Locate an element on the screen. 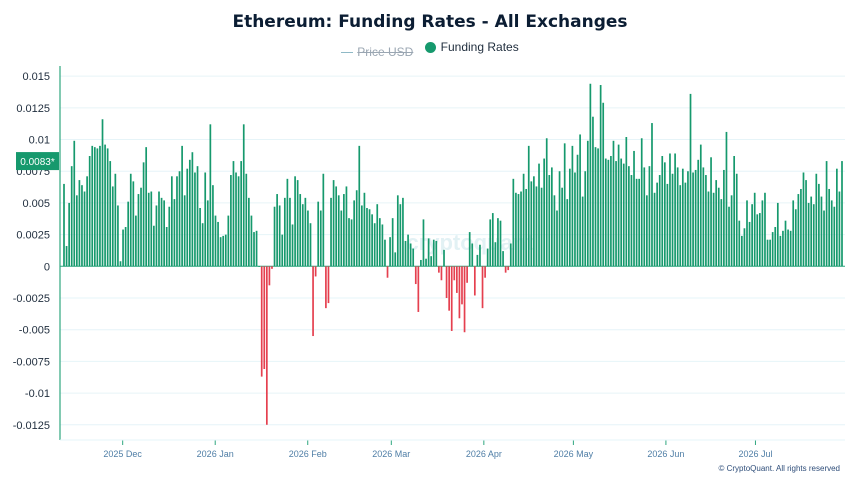 This screenshot has height=484, width=860. x-tick-label: 2025 Dec is located at coordinates (122, 454).